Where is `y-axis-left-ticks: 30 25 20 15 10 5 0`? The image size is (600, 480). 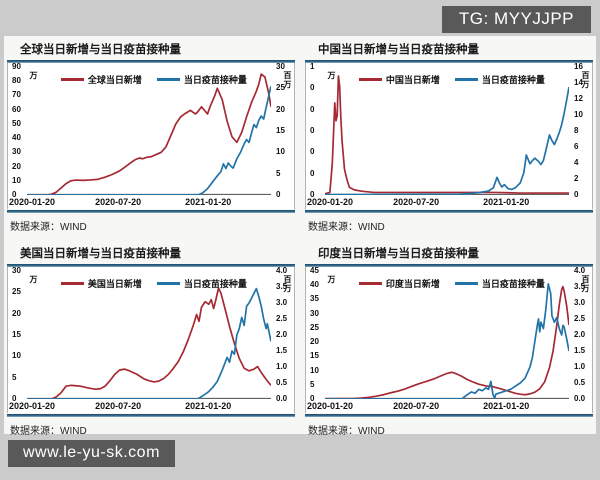 y-axis-left-ticks: 30 25 20 15 10 5 0 is located at coordinates (17, 335).